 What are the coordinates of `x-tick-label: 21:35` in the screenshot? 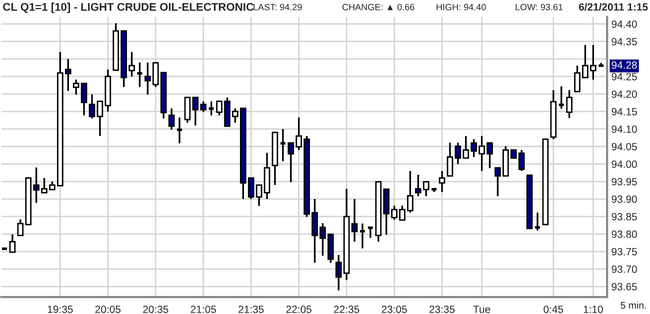 It's located at (251, 310).